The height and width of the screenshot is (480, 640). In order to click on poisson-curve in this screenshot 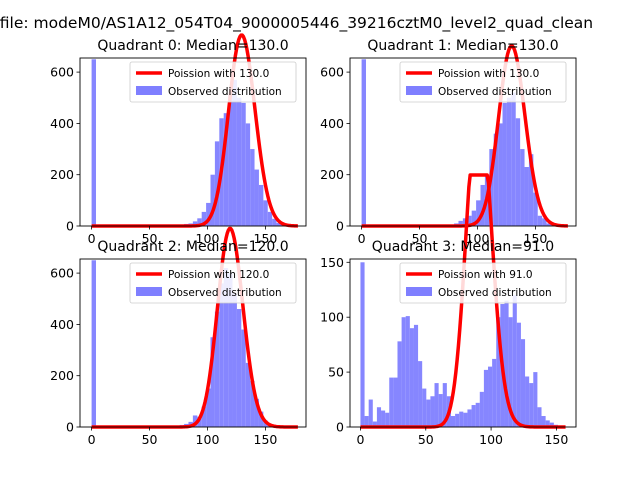, I will do `click(195, 327)`.